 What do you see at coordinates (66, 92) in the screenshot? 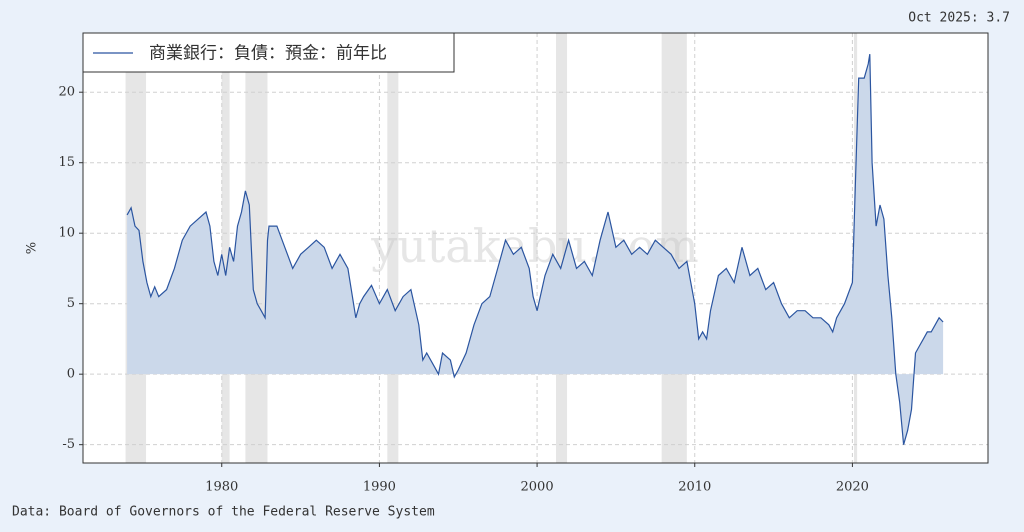
I see `y-tick-label: 20` at bounding box center [66, 92].